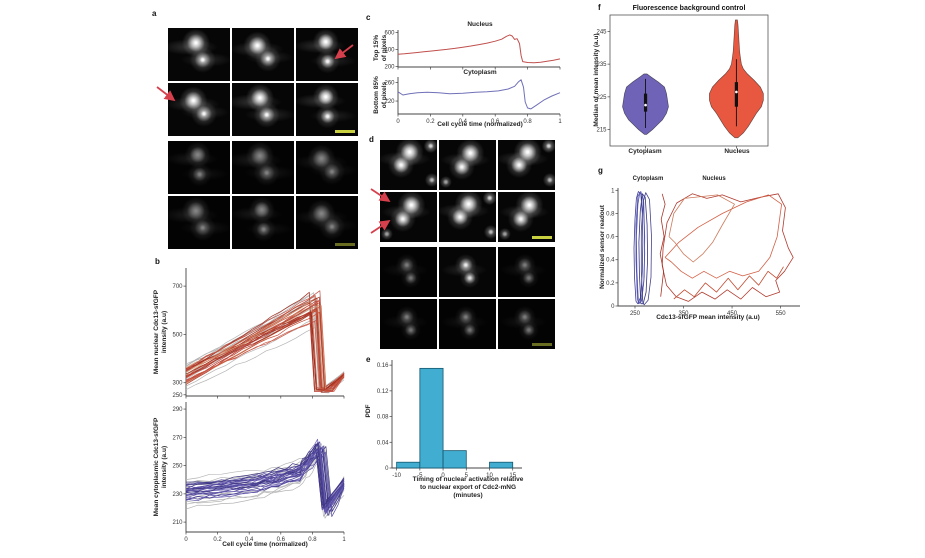 The height and width of the screenshot is (558, 925). Describe the element at coordinates (601, 131) in the screenshot. I see `svg-text: 215` at that location.